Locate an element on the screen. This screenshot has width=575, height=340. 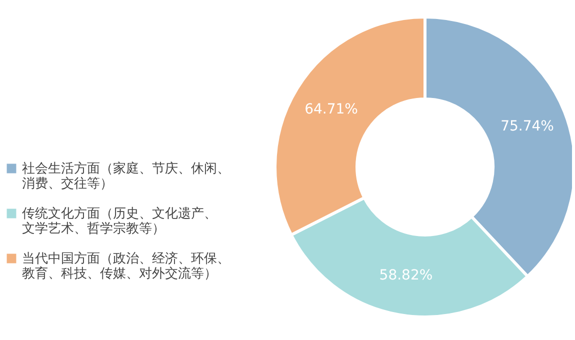
data-label: 58.82% is located at coordinates (406, 275).